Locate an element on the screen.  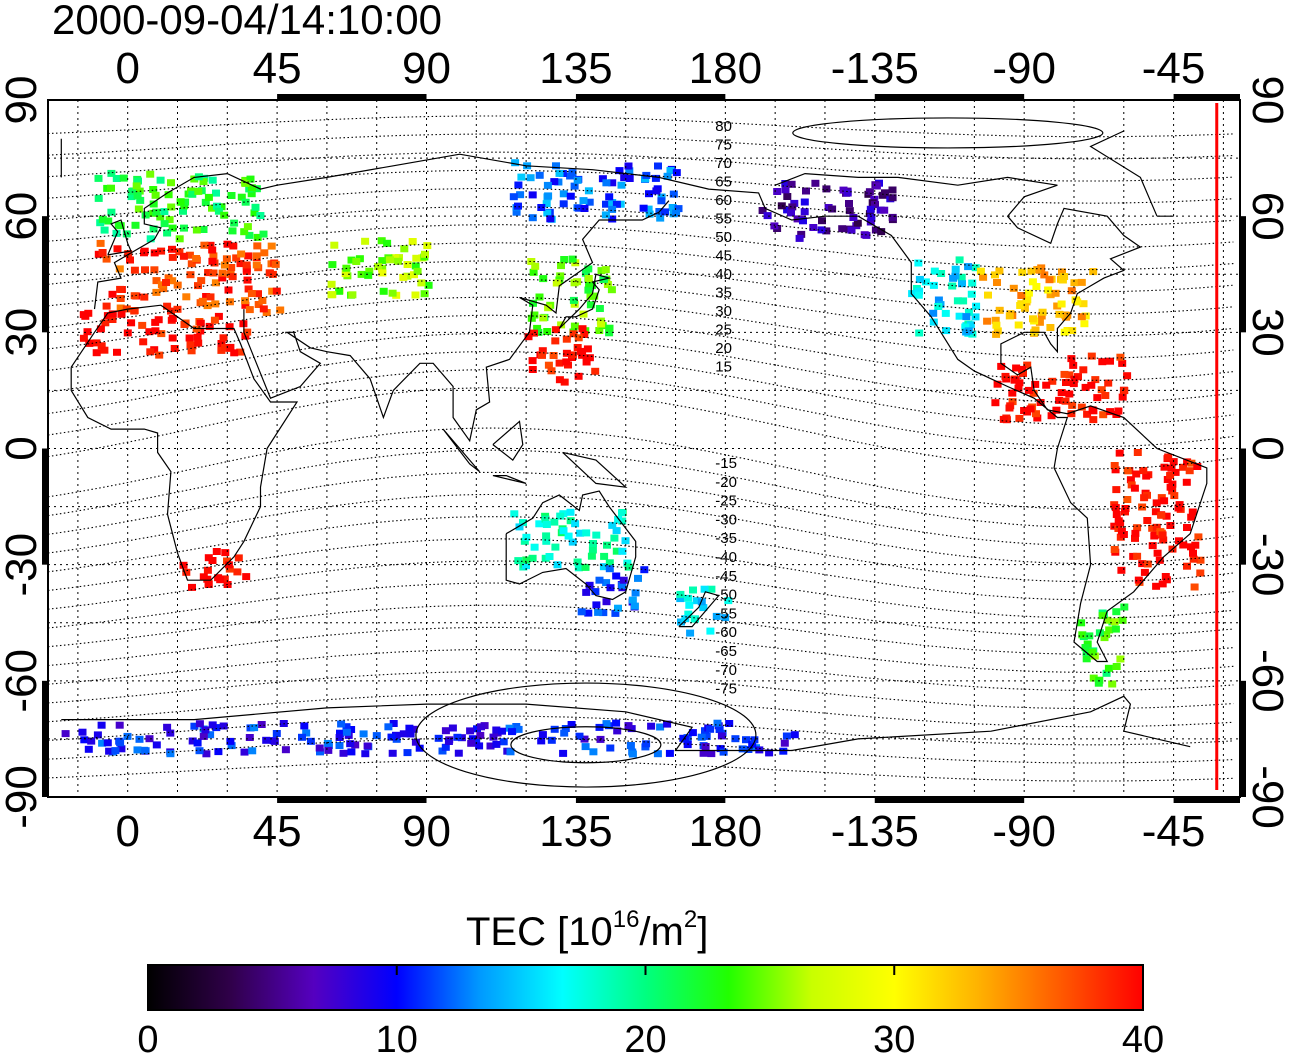
lat-tick-label-right: -30 is located at coordinates (1267, 565).